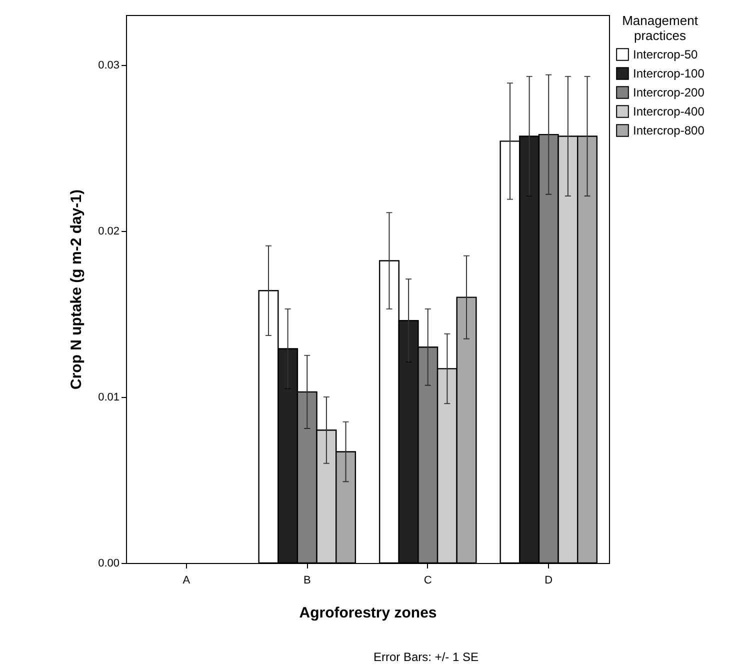 The width and height of the screenshot is (740, 668). Describe the element at coordinates (186, 580) in the screenshot. I see `x-tick-label: A` at that location.